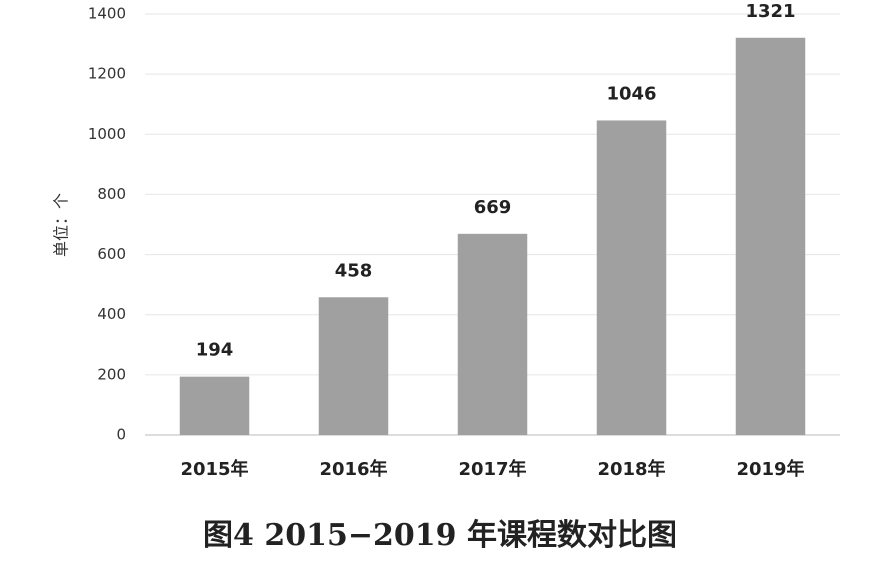 The height and width of the screenshot is (576, 881). Describe the element at coordinates (440, 535) in the screenshot. I see `chart-caption: 图4 2015−2019 年课程数对比图` at that location.